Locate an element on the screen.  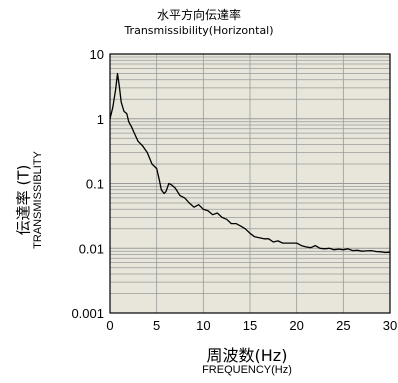
y-tick-label: 10 is located at coordinates (97, 54).